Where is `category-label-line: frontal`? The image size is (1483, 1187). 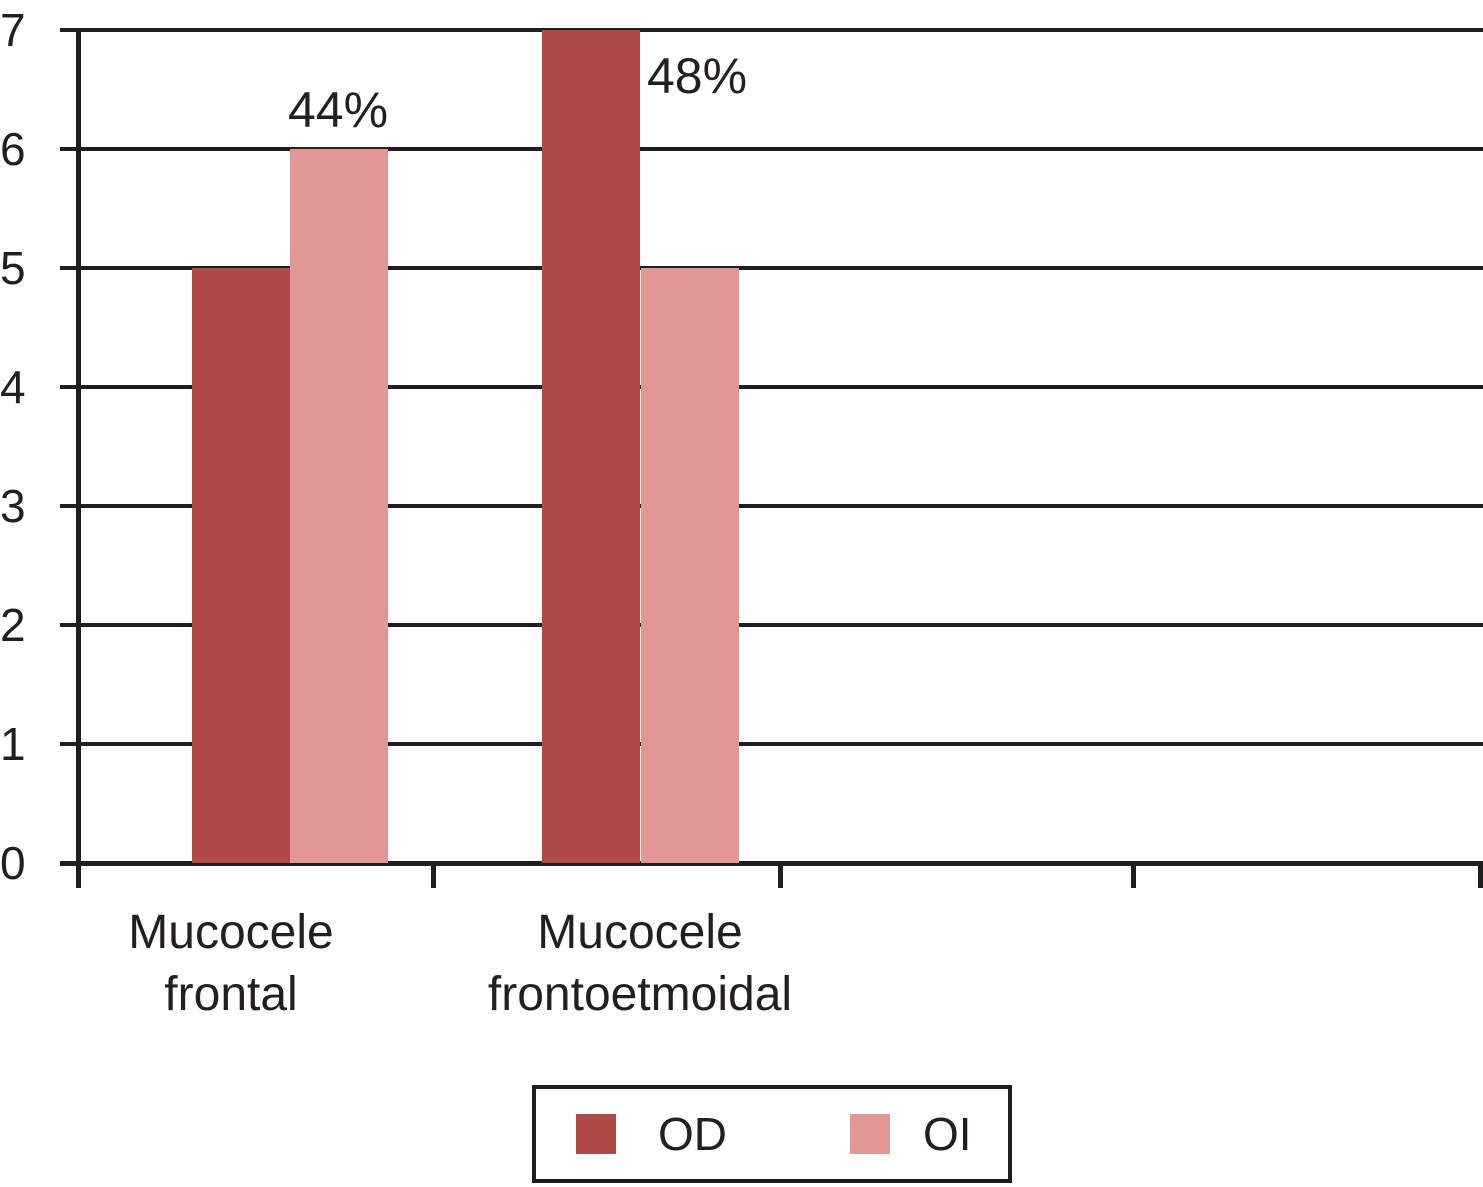 category-label-line: frontal is located at coordinates (231, 994).